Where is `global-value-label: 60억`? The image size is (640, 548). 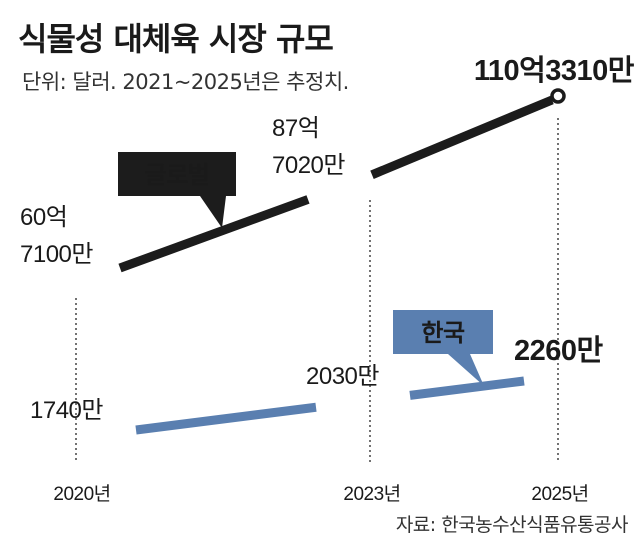 global-value-label: 60억 is located at coordinates (43, 217).